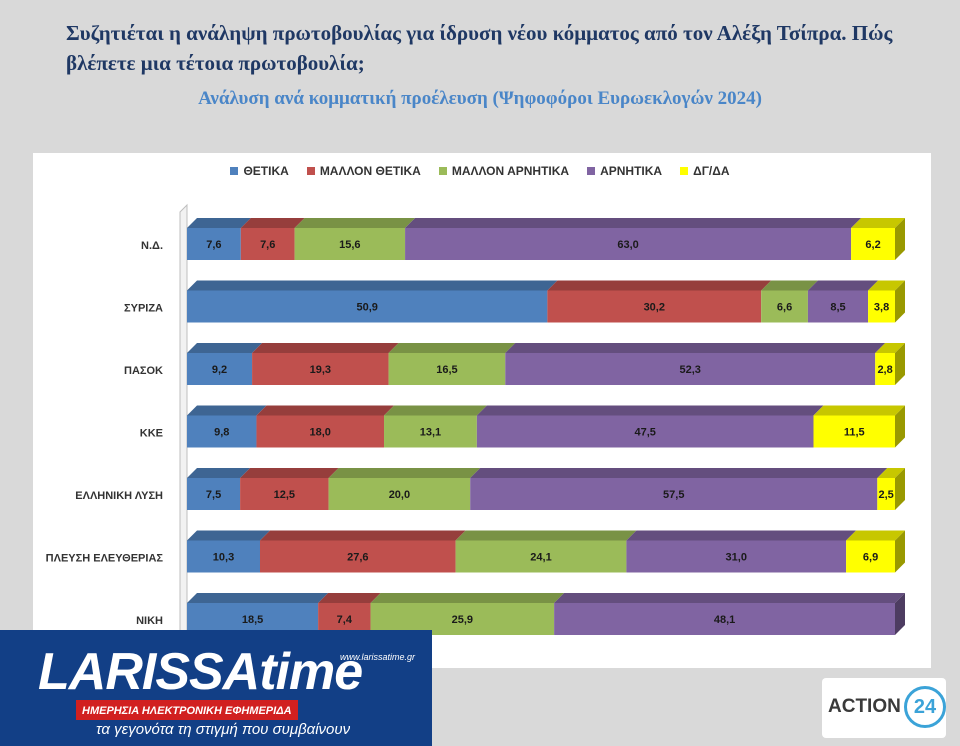 The width and height of the screenshot is (960, 746). What do you see at coordinates (266, 171) in the screenshot?
I see `legend-label: ΘΕΤΙΚΑ` at bounding box center [266, 171].